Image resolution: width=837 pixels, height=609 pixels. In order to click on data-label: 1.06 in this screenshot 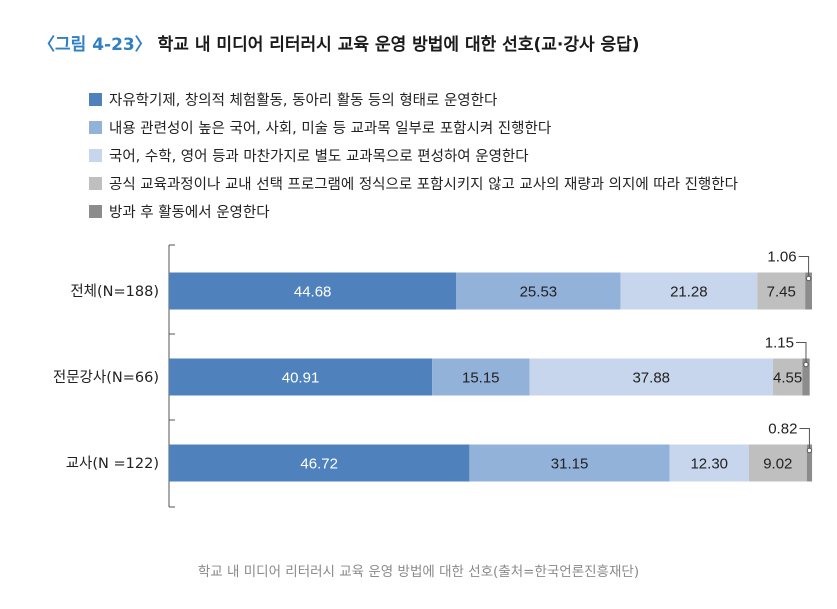, I will do `click(781, 257)`.